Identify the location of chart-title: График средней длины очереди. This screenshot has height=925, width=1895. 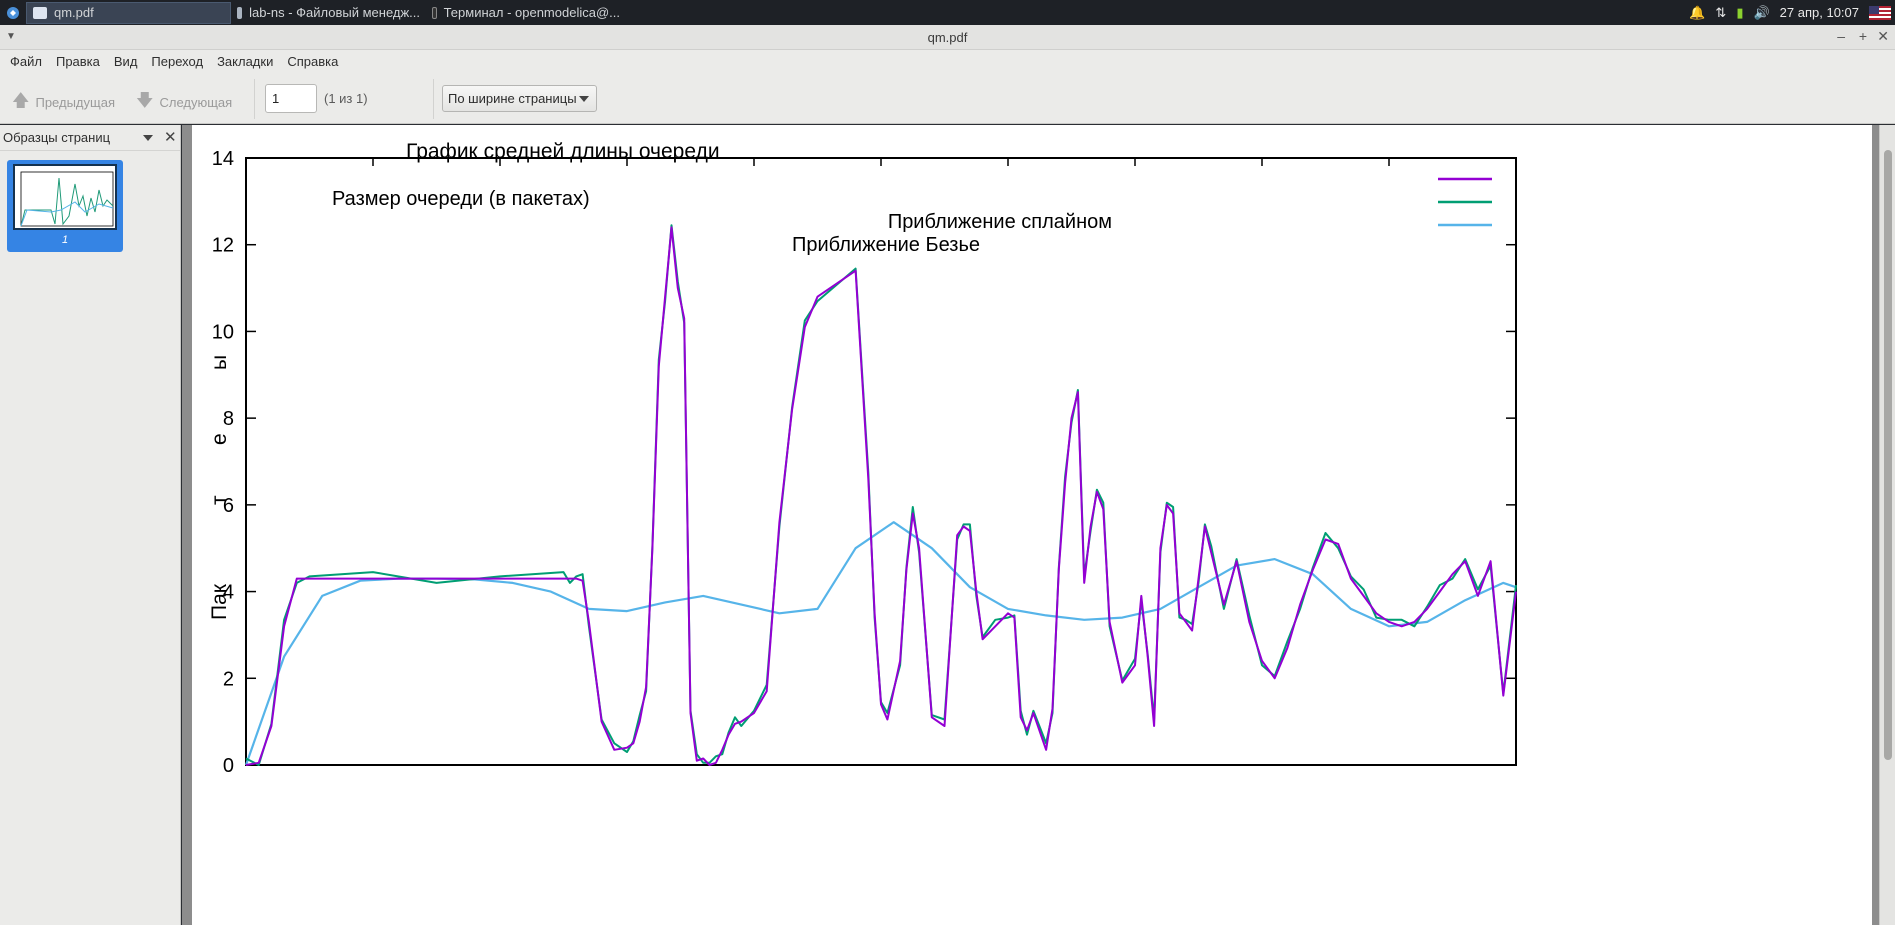
(563, 151).